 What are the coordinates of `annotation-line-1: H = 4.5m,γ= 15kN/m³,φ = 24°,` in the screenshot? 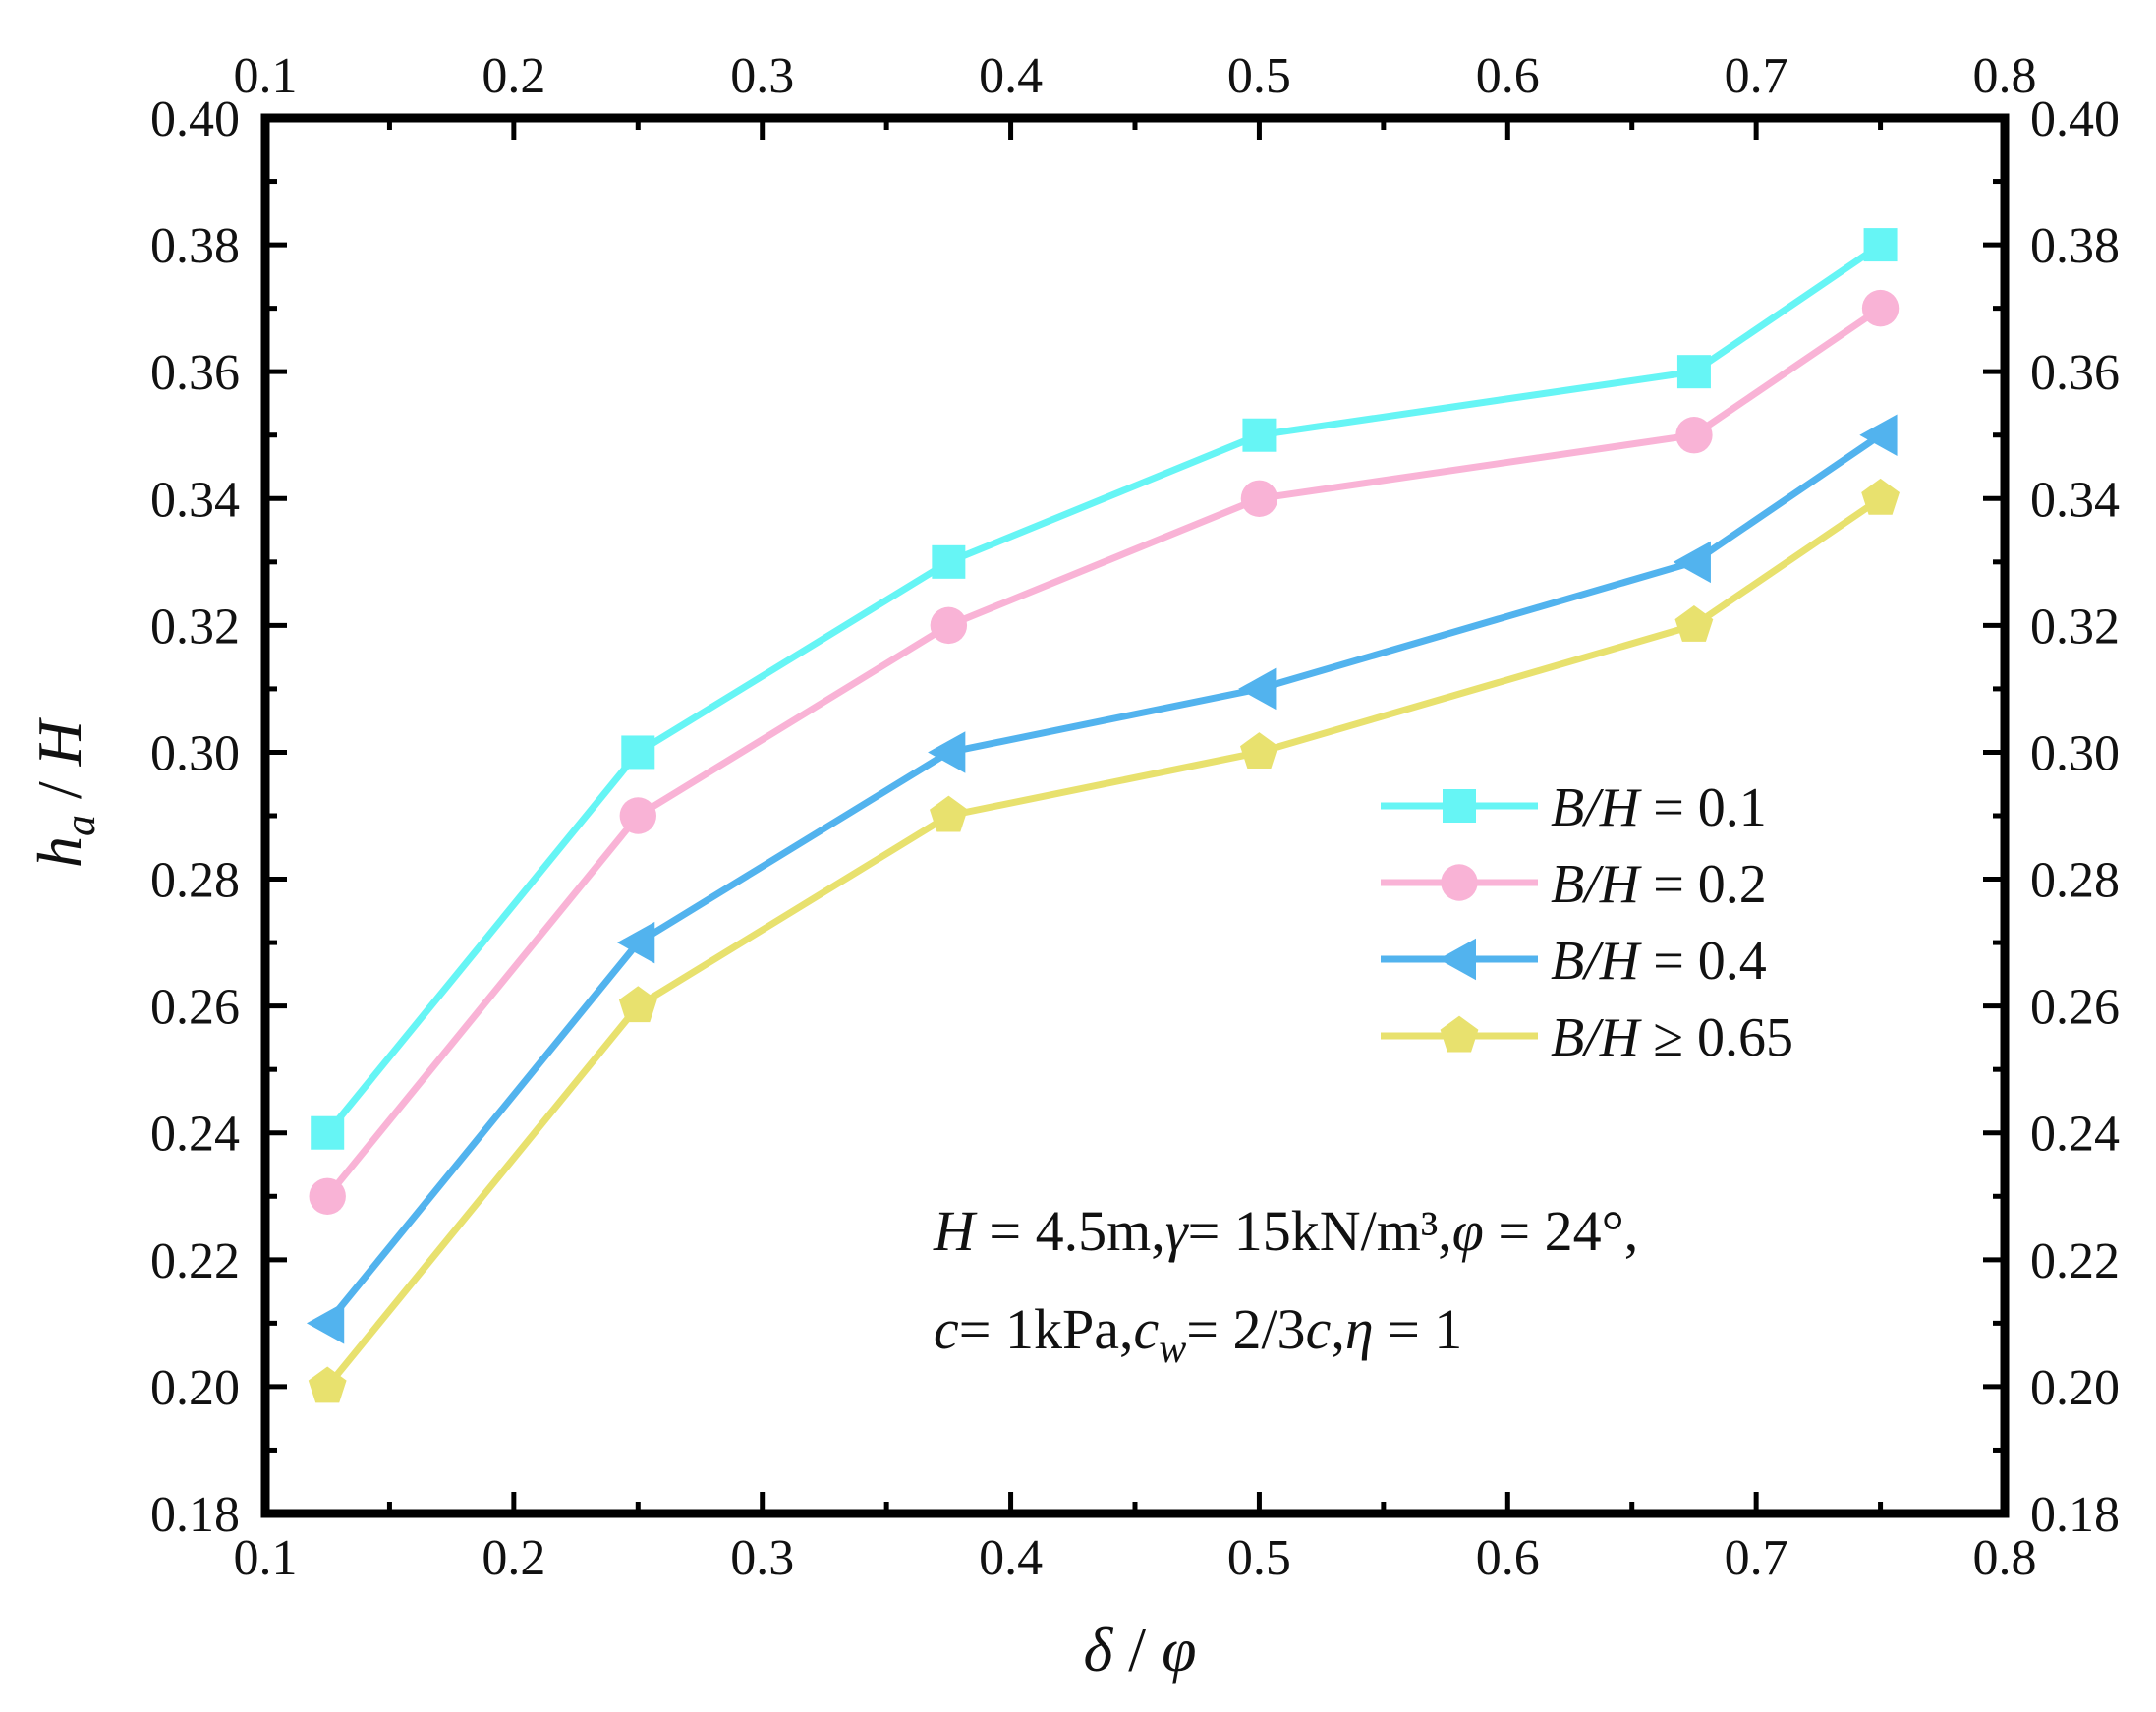 It's located at (1285, 1231).